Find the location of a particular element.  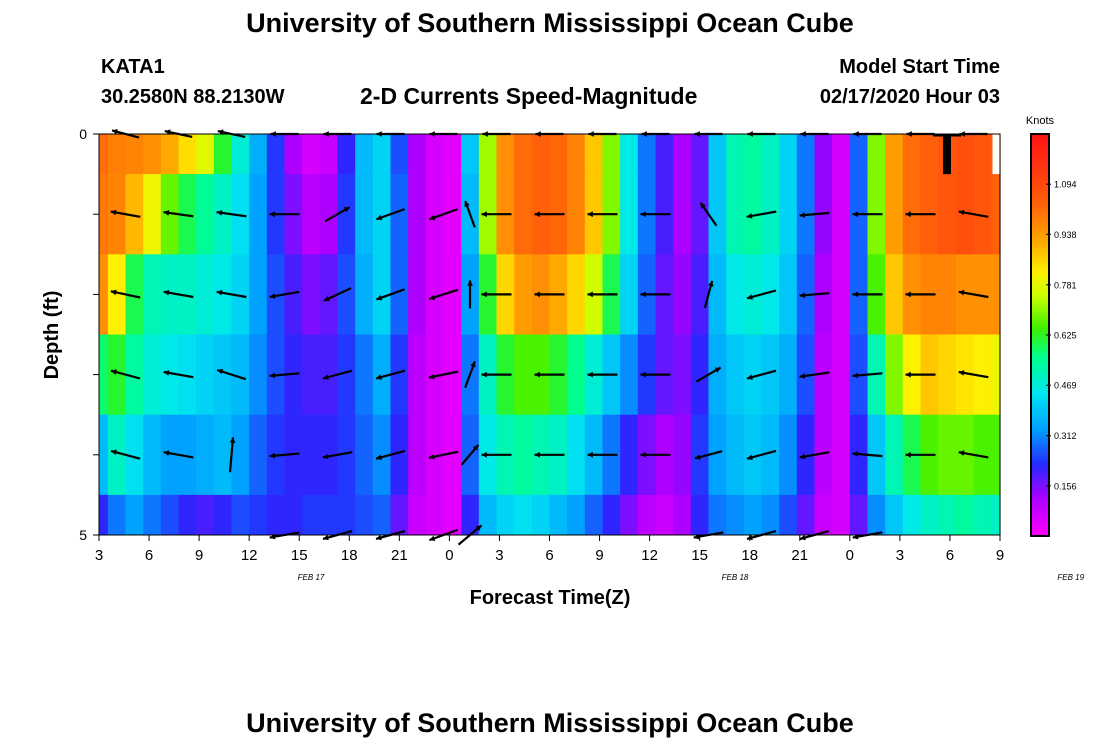

x-axis-label: Forecast Time(Z) is located at coordinates (550, 598).